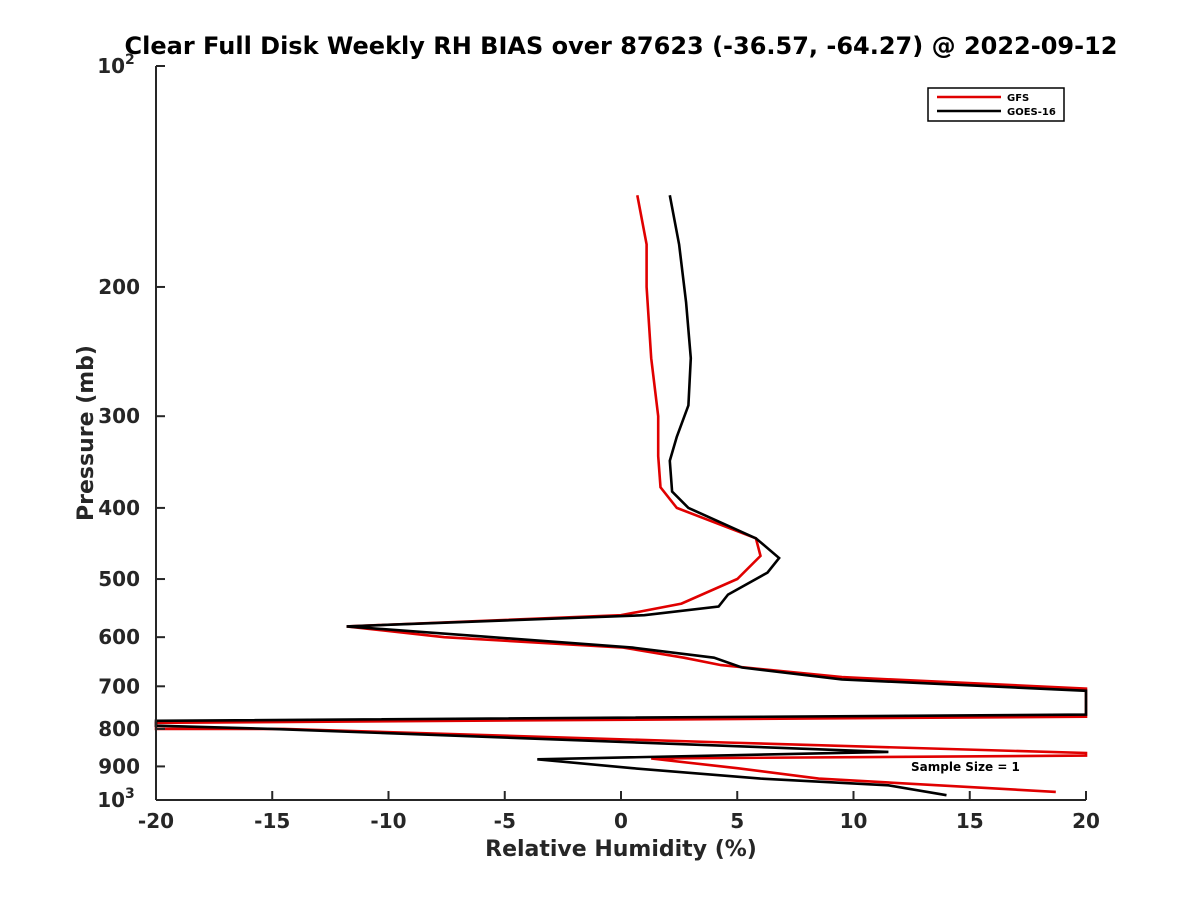 The width and height of the screenshot is (1200, 900). Describe the element at coordinates (737, 821) in the screenshot. I see `x-tick-label: 5` at that location.